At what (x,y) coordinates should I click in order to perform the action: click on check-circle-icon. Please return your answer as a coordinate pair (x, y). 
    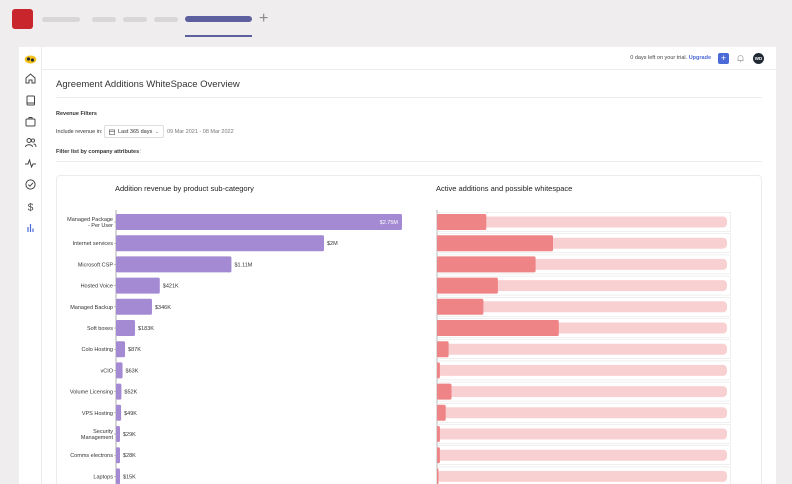
    Looking at the image, I should click on (30, 184).